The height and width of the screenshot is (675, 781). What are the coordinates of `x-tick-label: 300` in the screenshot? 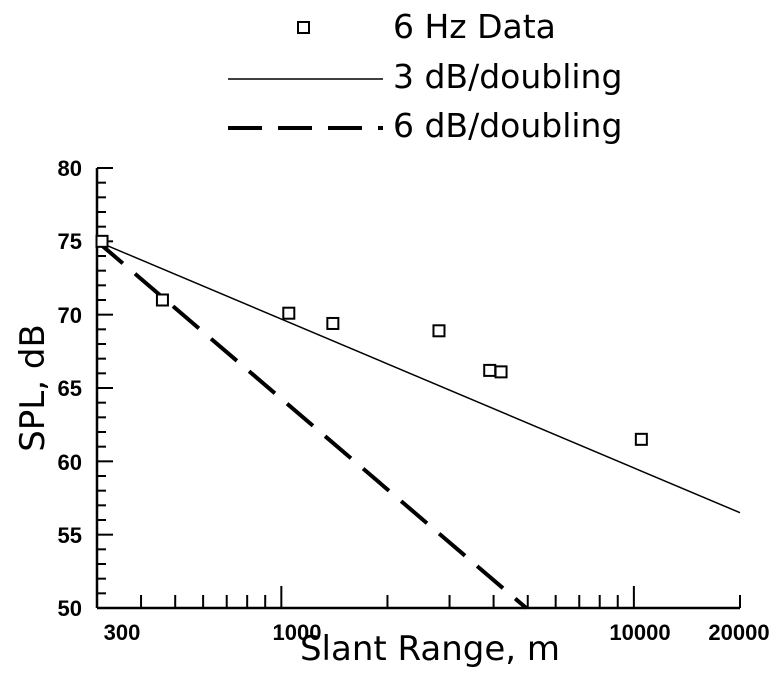 It's located at (122, 632).